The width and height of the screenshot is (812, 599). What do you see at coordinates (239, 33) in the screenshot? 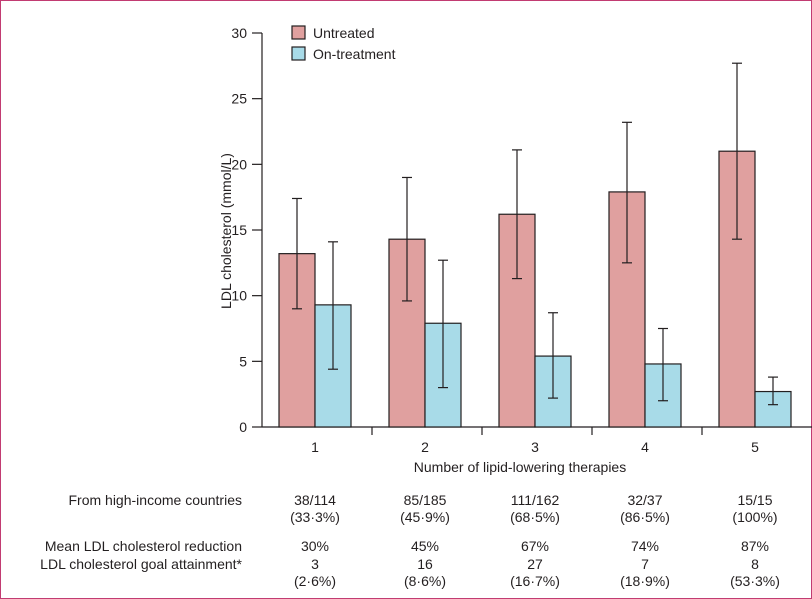
I see `y-tick-label: 30` at bounding box center [239, 33].